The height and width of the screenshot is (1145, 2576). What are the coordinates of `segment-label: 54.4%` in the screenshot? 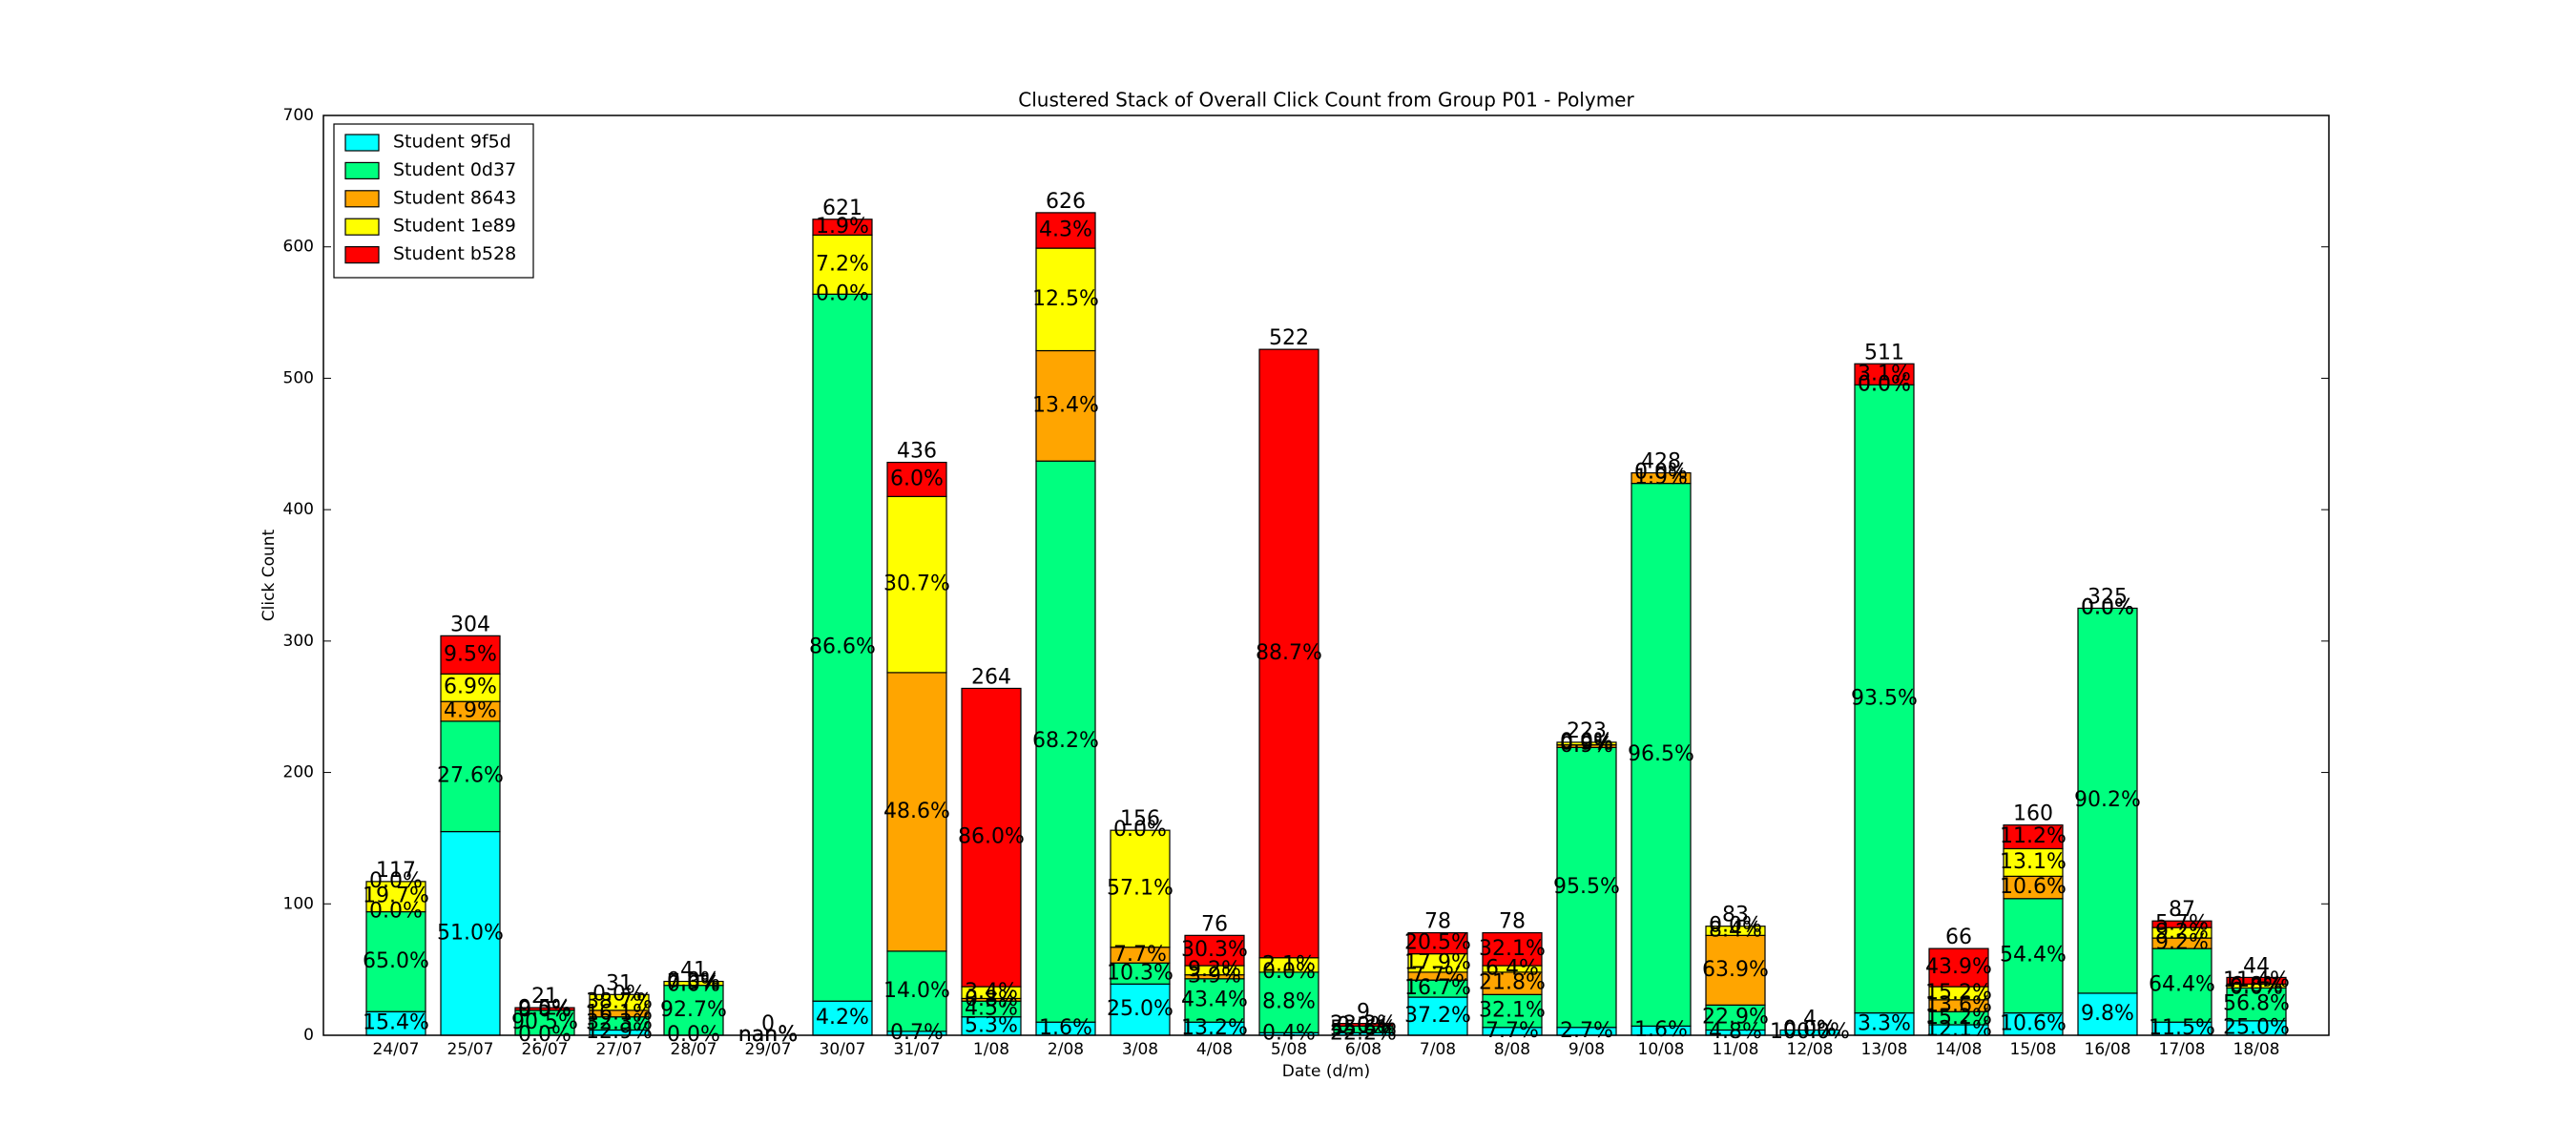 It's located at (2033, 956).